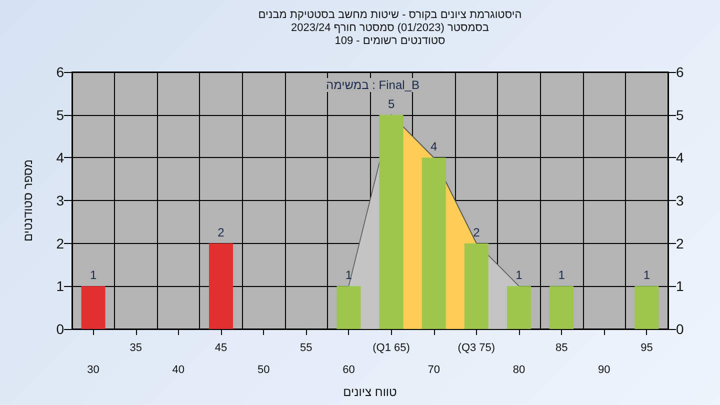  What do you see at coordinates (391, 348) in the screenshot?
I see `x-tick-label: (Q1 65)` at bounding box center [391, 348].